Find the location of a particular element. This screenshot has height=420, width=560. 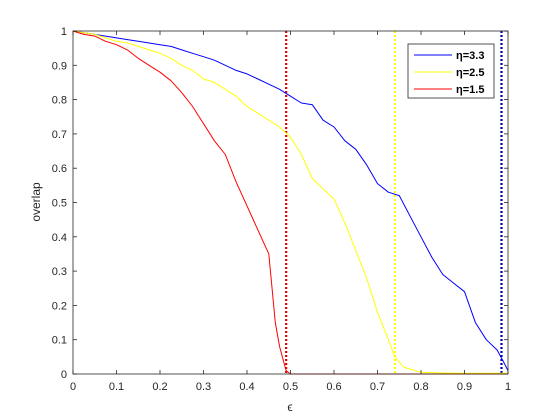

x-tick-label: 0.3 is located at coordinates (203, 387).